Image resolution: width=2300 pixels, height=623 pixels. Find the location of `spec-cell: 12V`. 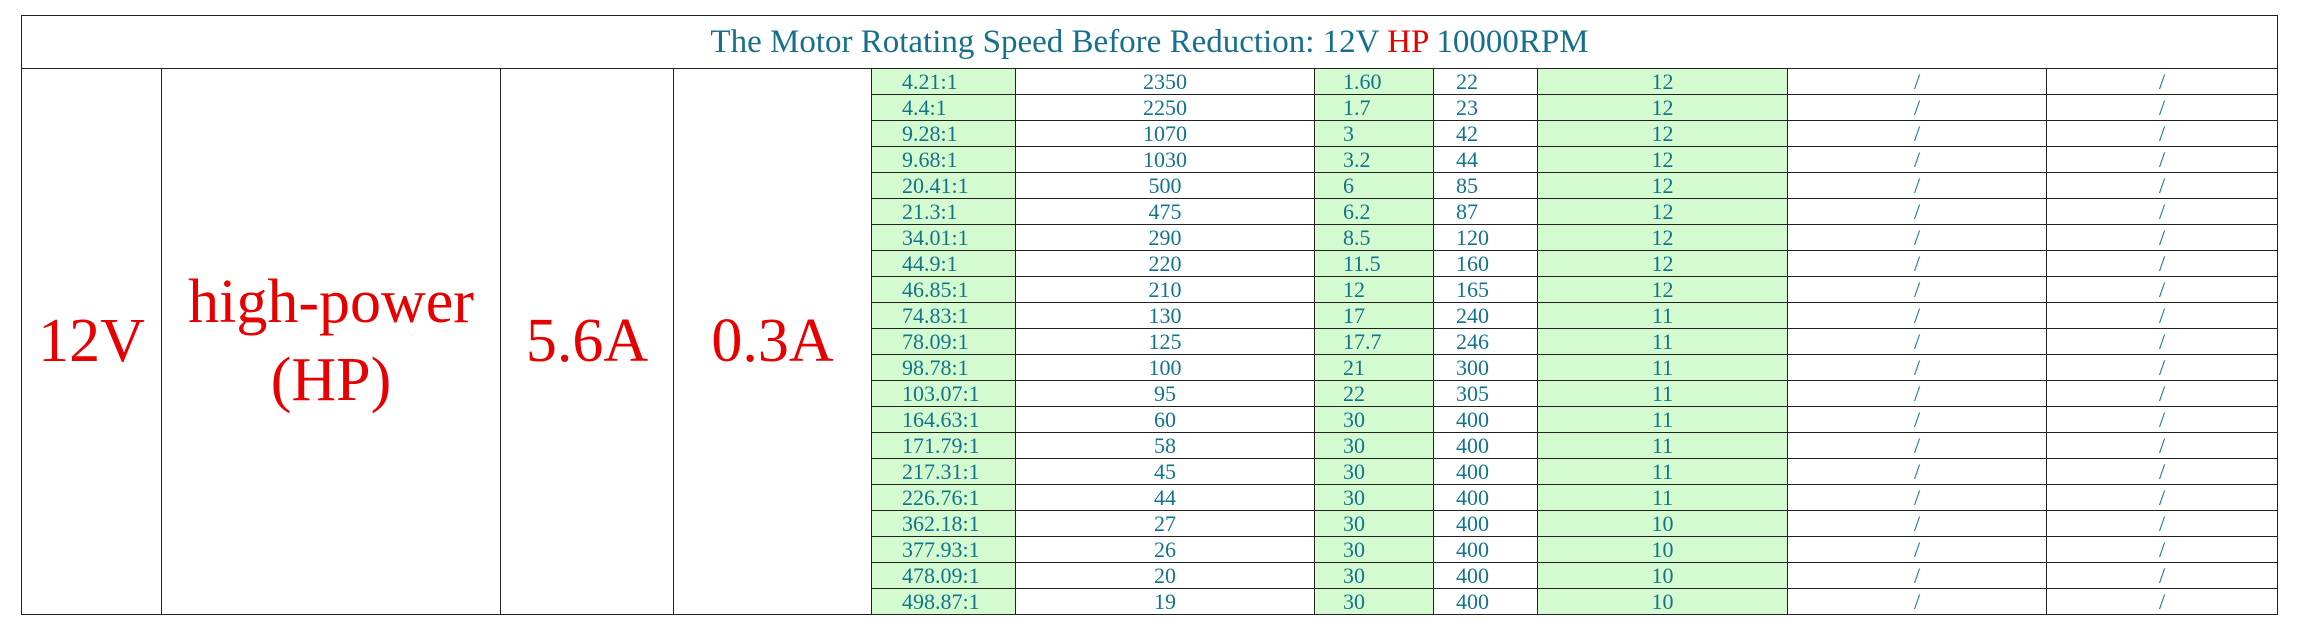

spec-cell: 12V is located at coordinates (91, 341).